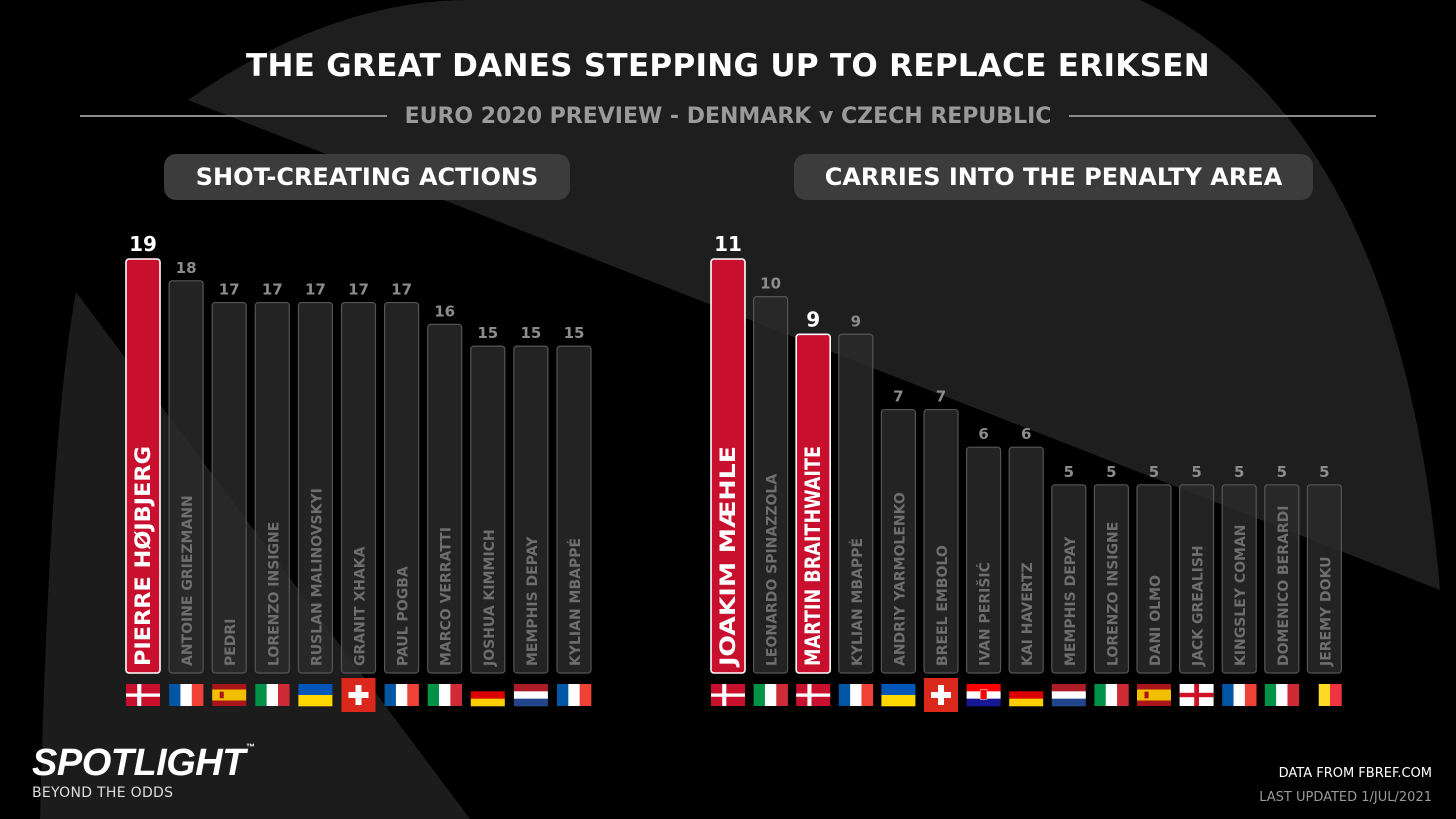 Image resolution: width=1456 pixels, height=819 pixels. I want to click on bar-group-joshua-kimmich: 15 JOSHUA KIMMICH, so click(488, 499).